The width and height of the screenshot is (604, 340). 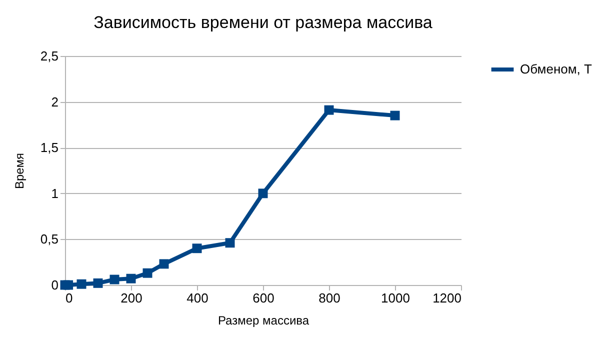 I want to click on x-tick-label: 1200, so click(x=447, y=298).